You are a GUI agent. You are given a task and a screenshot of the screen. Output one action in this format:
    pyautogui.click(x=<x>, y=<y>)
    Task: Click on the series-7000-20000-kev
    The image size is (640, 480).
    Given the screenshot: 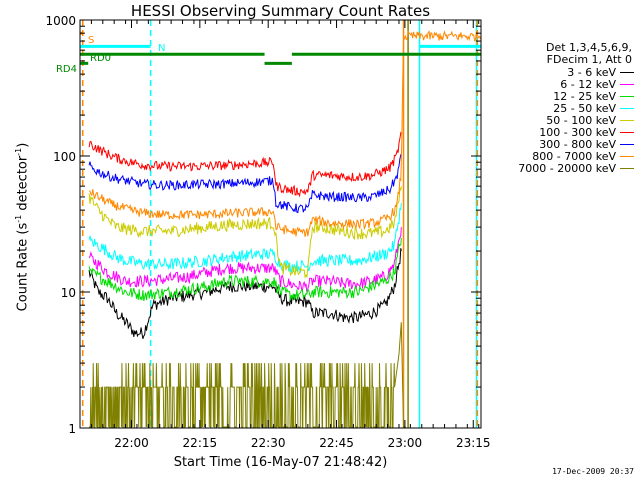 What is the action you would take?
    pyautogui.click(x=247, y=375)
    